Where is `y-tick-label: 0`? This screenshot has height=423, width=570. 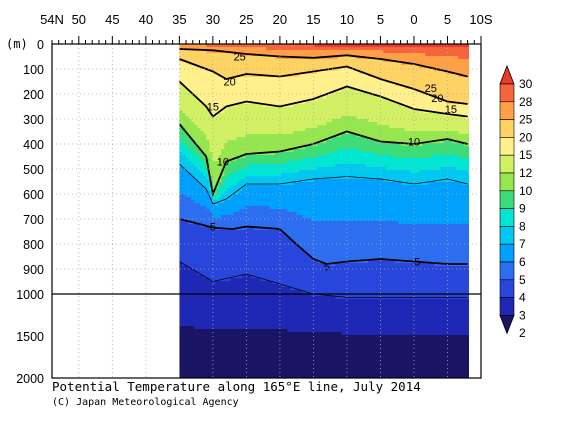
y-tick-label: 0 is located at coordinates (40, 45).